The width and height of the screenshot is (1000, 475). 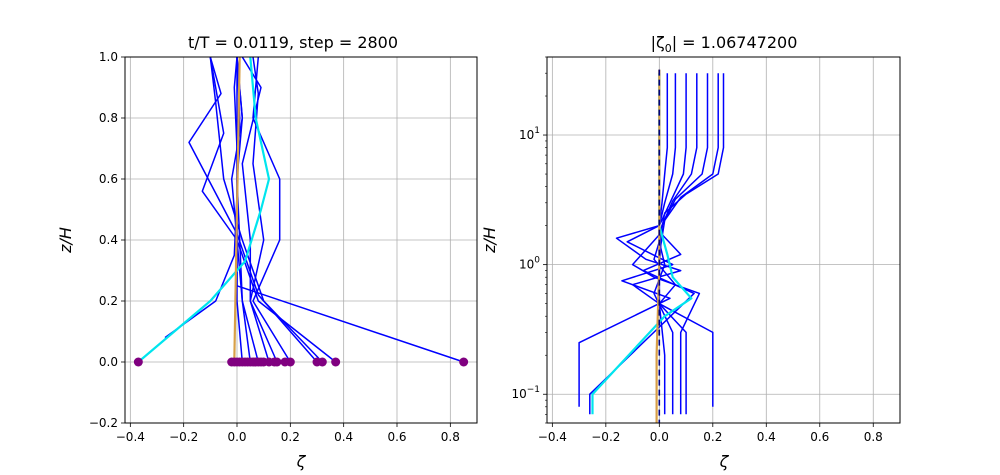 I want to click on left-y-tick-label: 0.4, so click(x=108, y=240).